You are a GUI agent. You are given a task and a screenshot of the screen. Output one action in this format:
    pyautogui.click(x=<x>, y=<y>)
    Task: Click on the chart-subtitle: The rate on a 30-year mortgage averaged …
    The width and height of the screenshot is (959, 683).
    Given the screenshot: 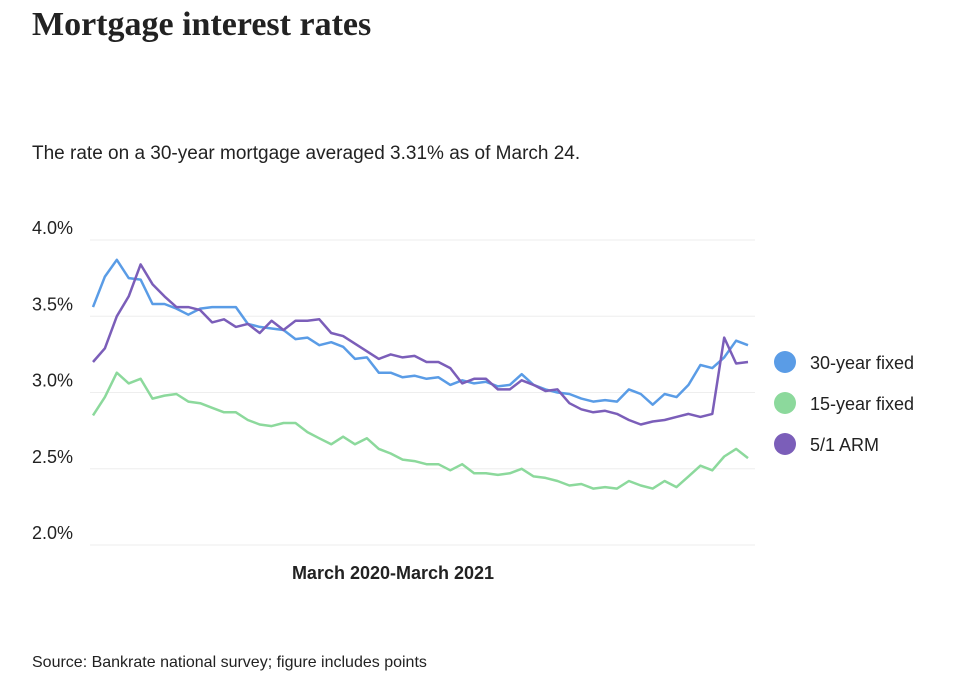 What is the action you would take?
    pyautogui.click(x=306, y=153)
    